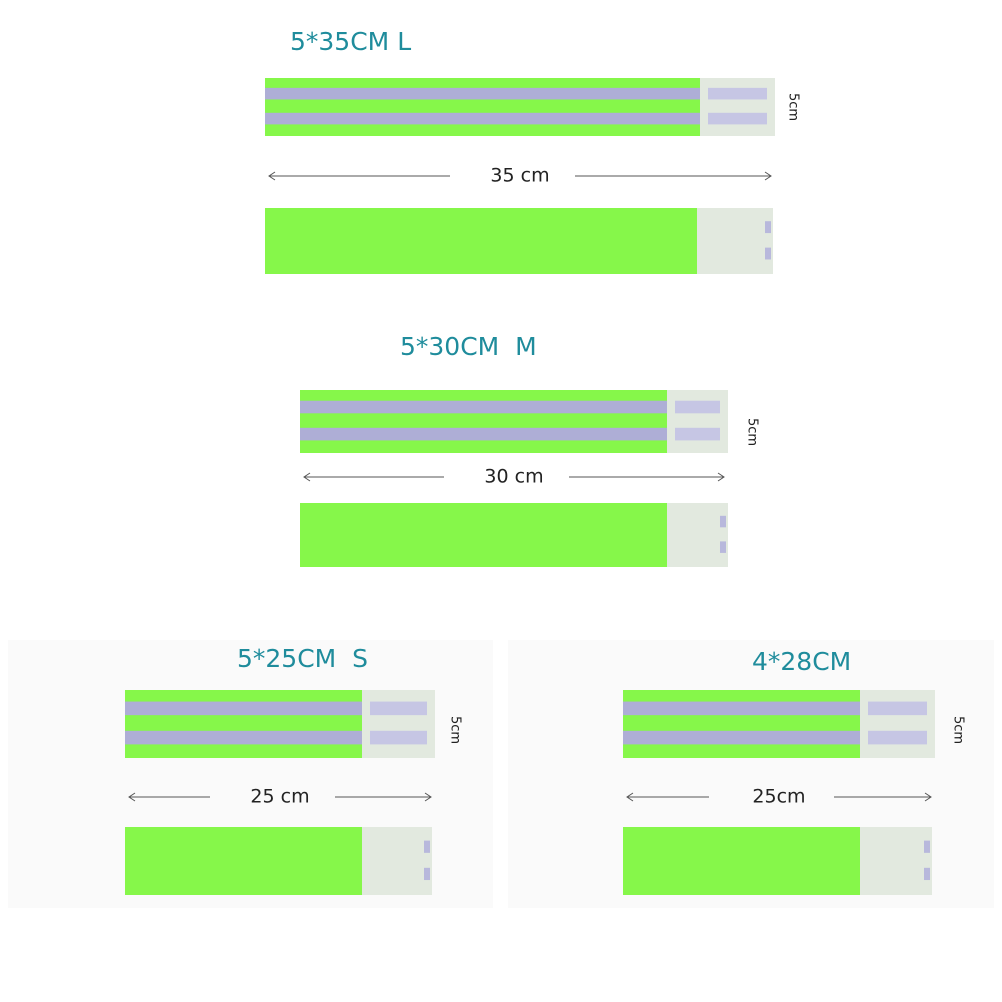  I want to click on length-label: 25cm, so click(778, 797).